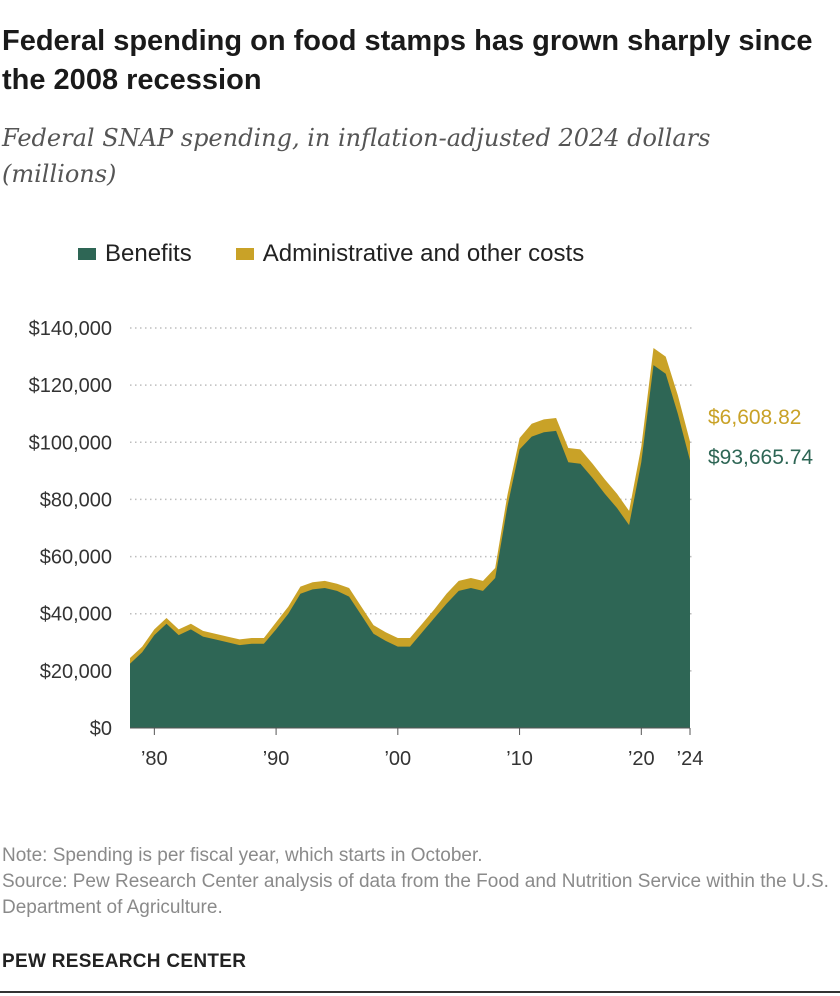  What do you see at coordinates (423, 253) in the screenshot?
I see `legend-label-admin: Administrative and other costs` at bounding box center [423, 253].